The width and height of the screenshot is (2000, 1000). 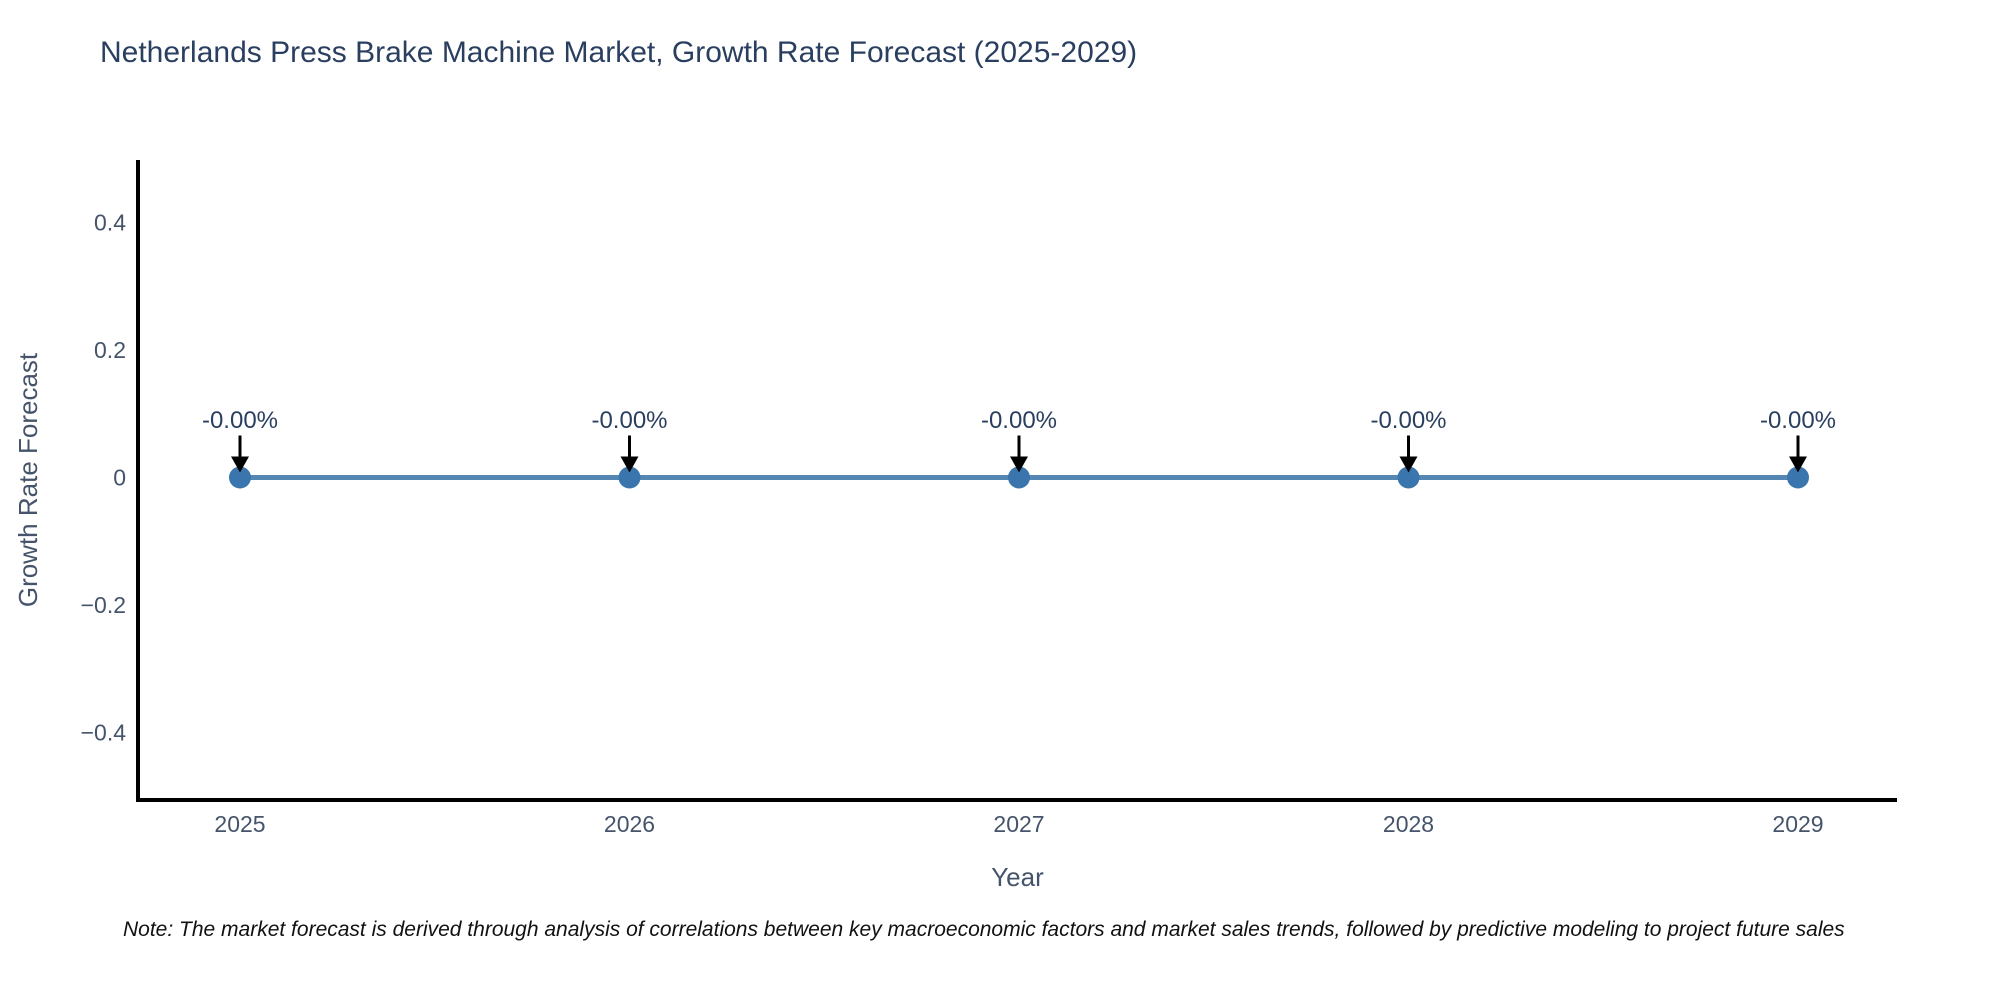 I want to click on x-tick-label: 2025, so click(x=239, y=824).